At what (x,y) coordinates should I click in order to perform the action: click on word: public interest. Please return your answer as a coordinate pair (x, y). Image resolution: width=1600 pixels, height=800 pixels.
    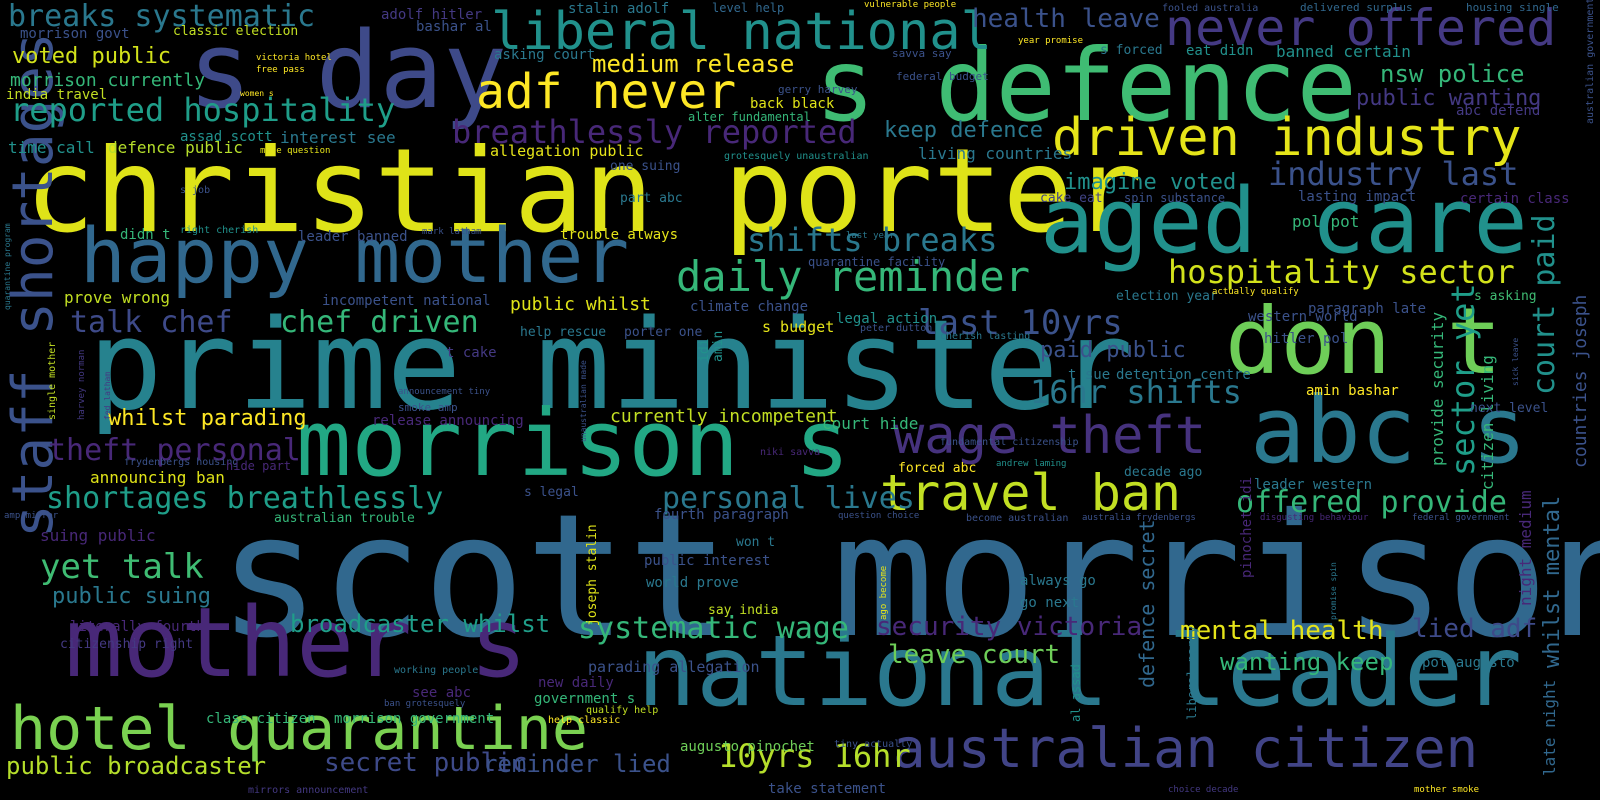
    Looking at the image, I should click on (707, 561).